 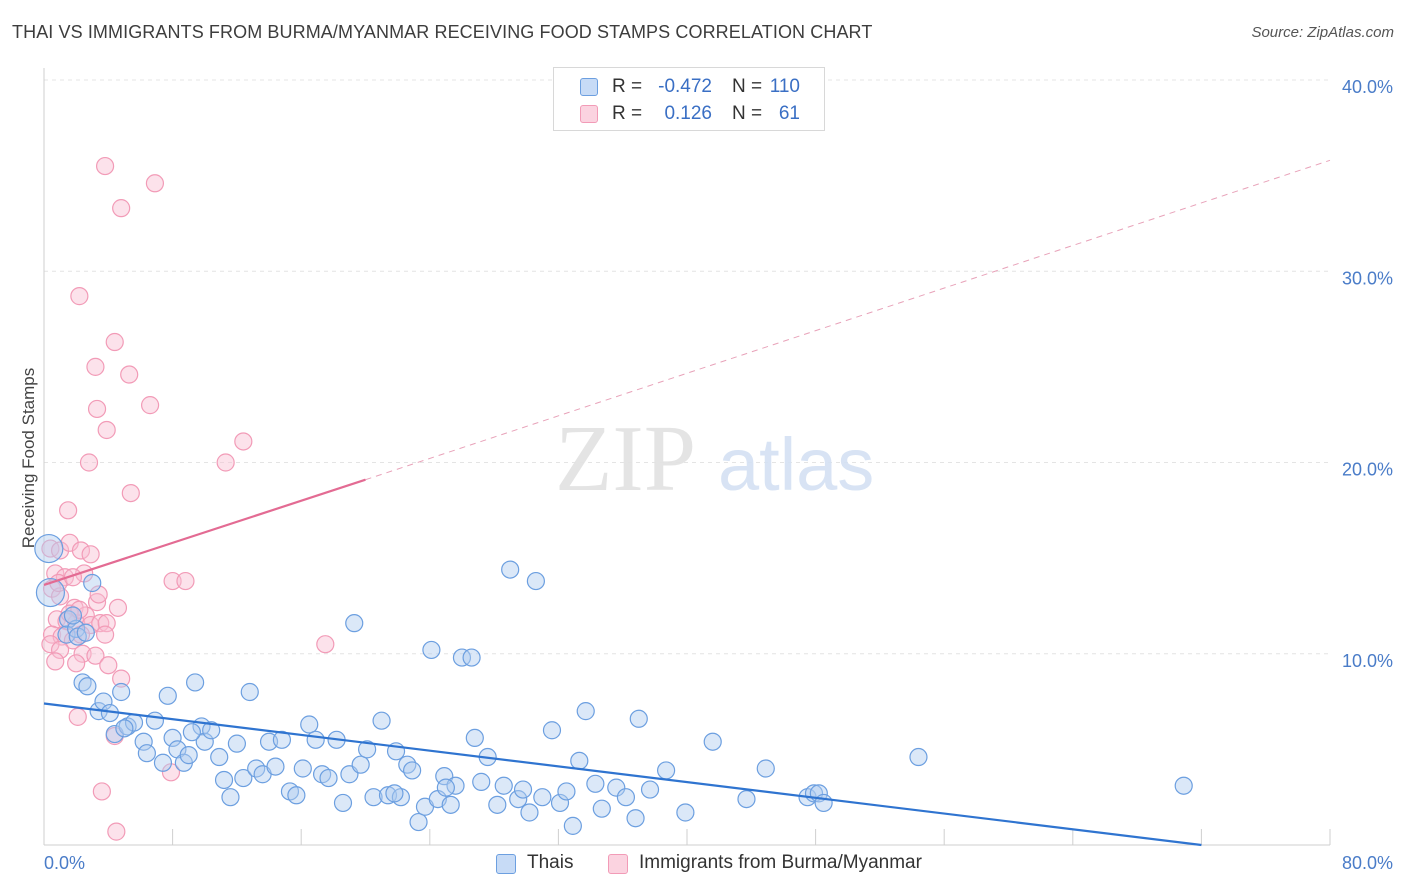 I want to click on legend-n-value: 61, so click(x=789, y=113).